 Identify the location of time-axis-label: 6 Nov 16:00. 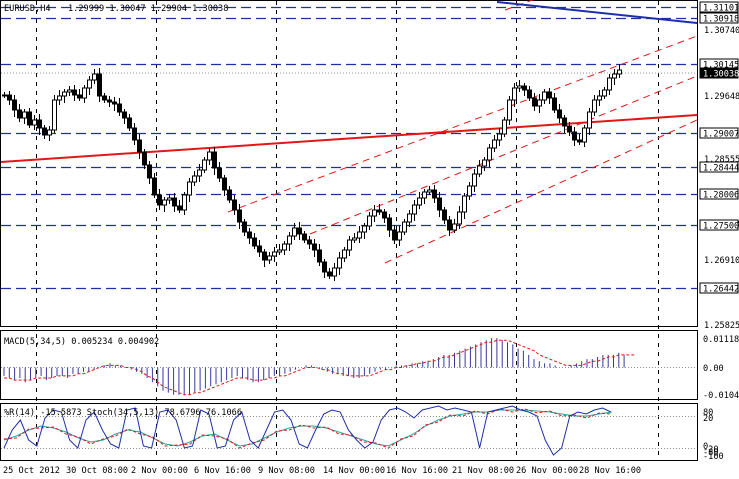
(222, 471).